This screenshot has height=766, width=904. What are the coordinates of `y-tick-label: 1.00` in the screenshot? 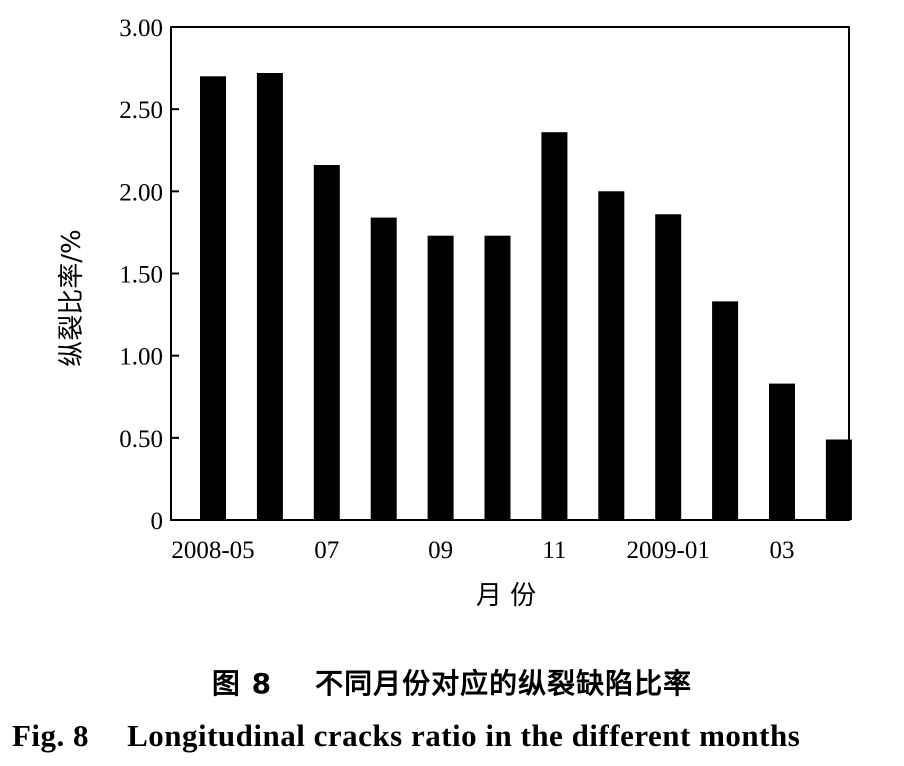 It's located at (141, 357).